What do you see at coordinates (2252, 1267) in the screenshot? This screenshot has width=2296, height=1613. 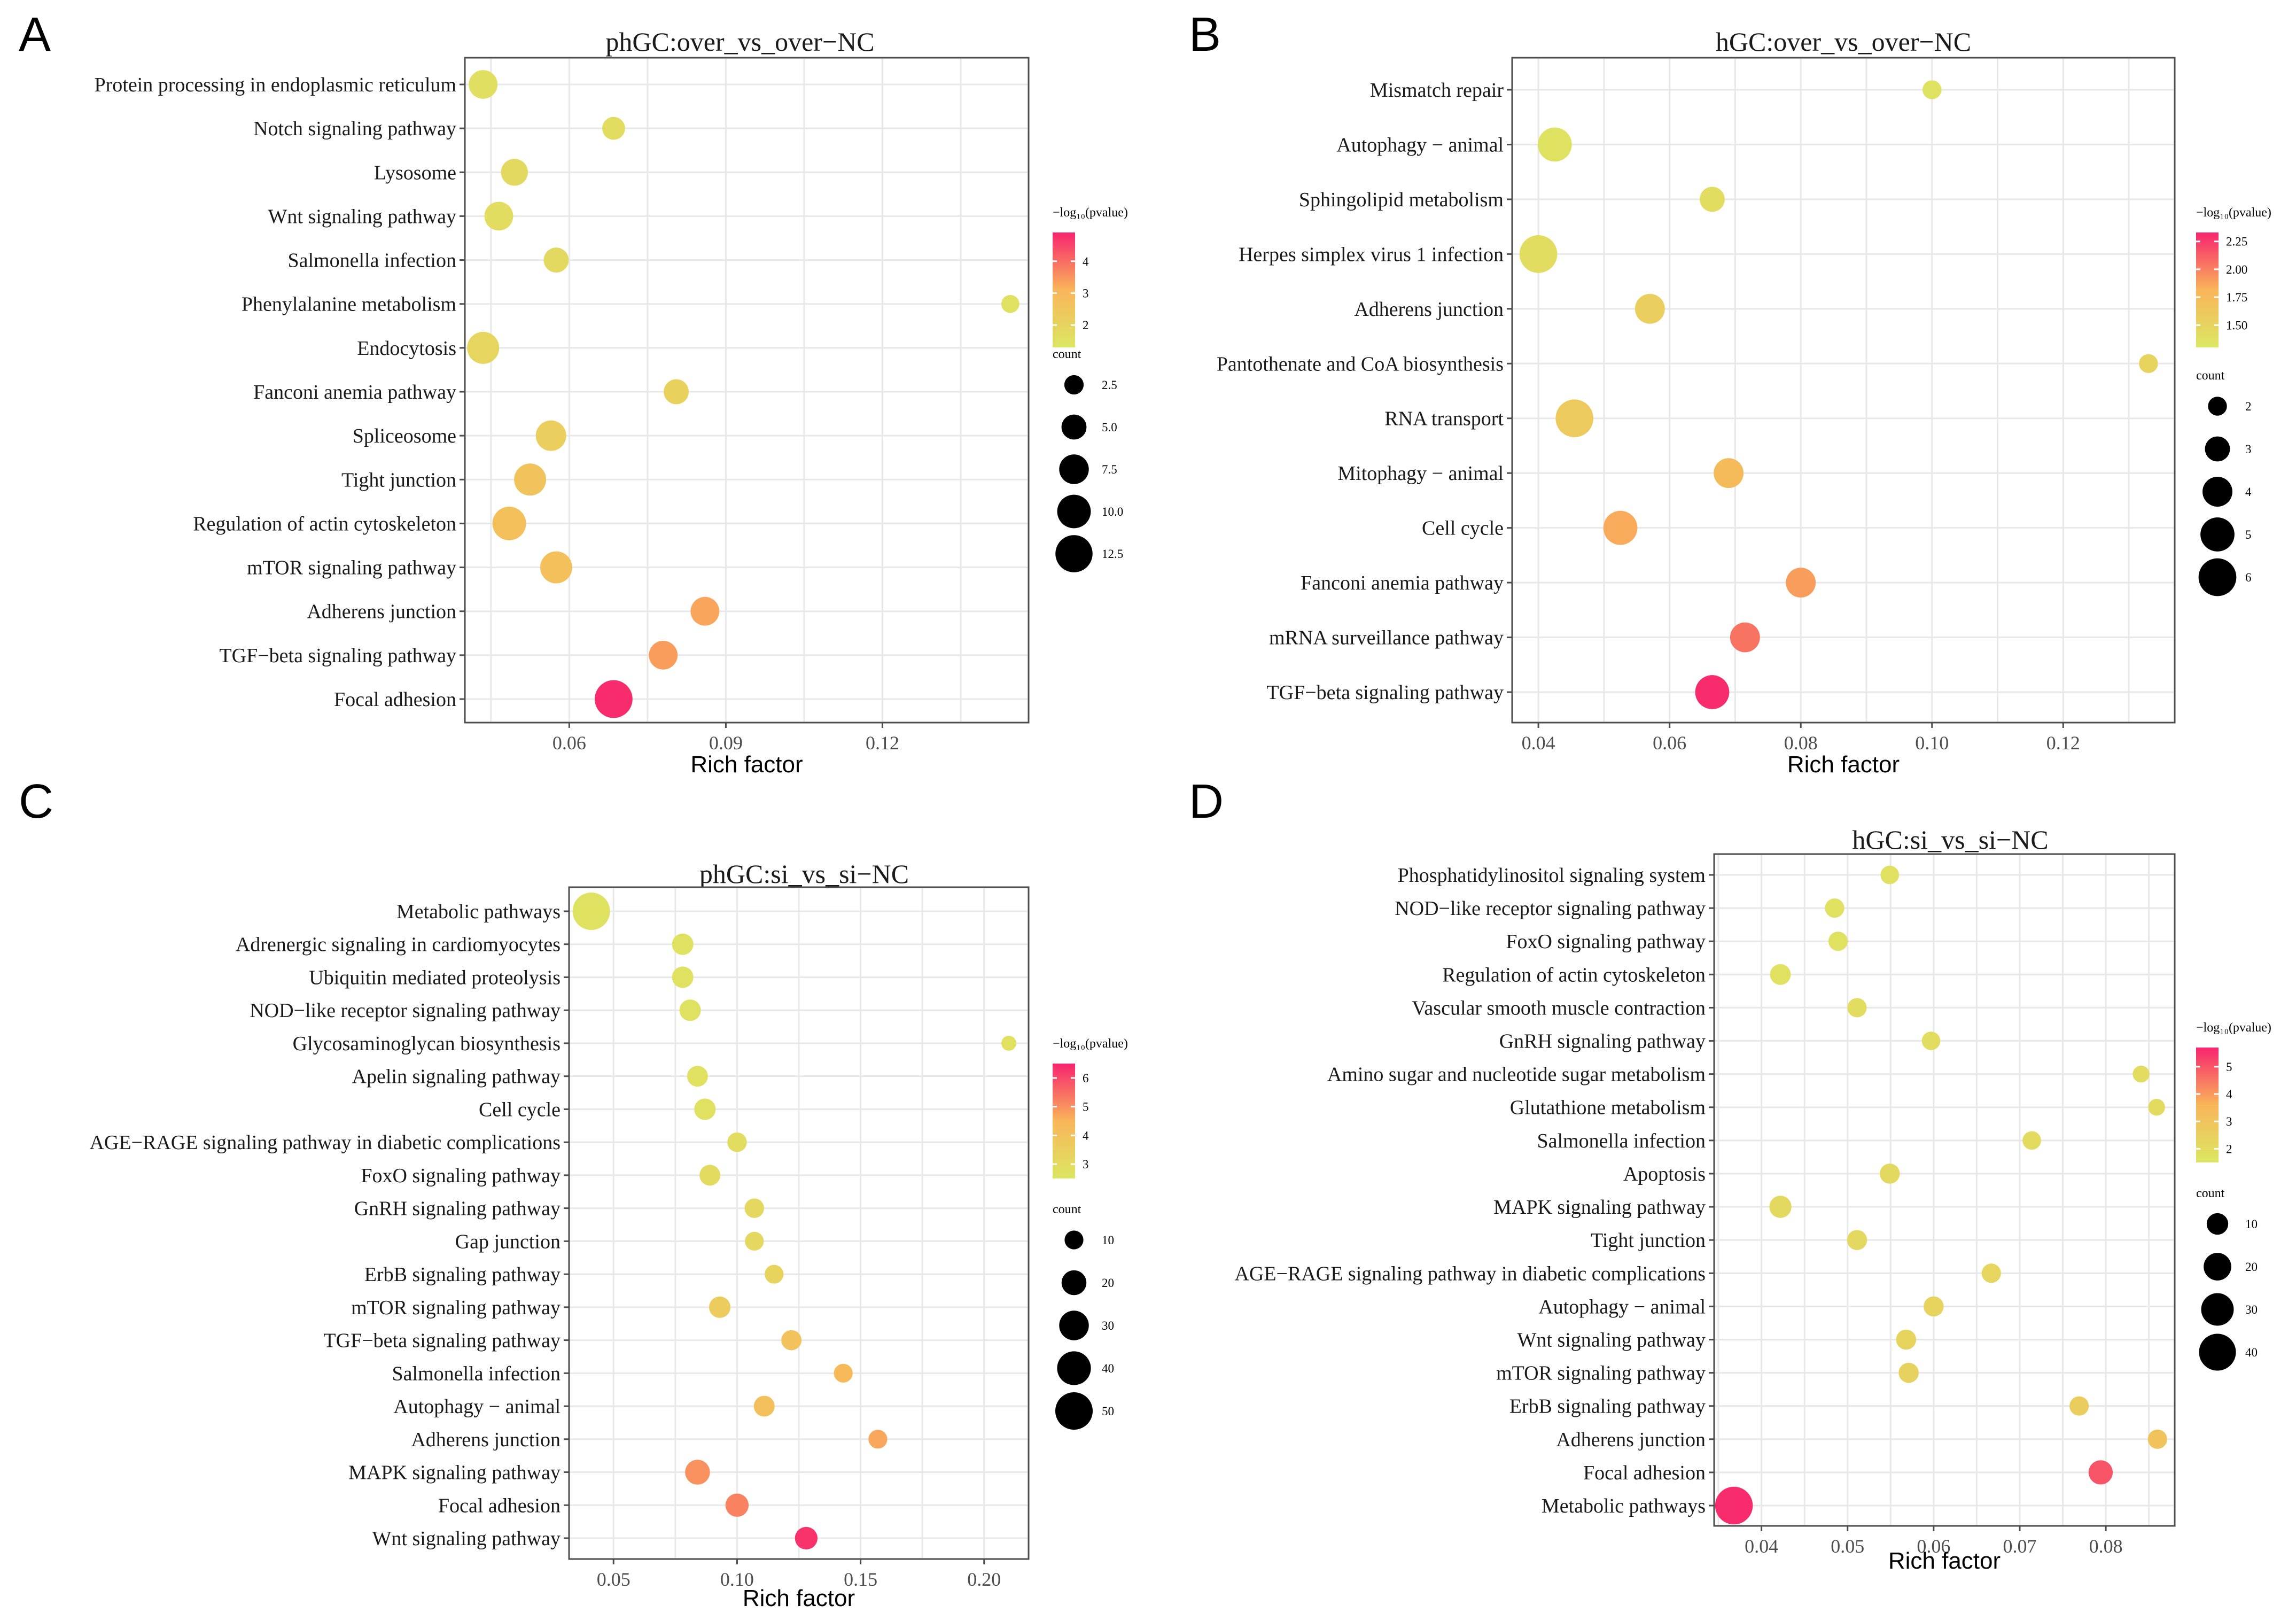 I see `size-legend-label: 20` at bounding box center [2252, 1267].